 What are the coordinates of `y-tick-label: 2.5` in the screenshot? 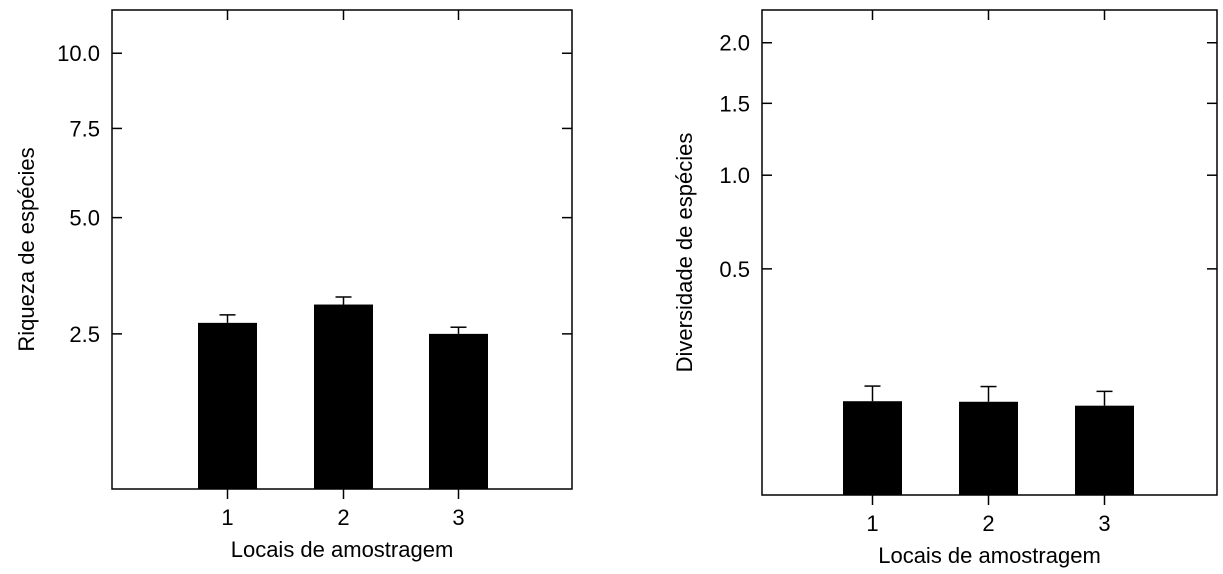 It's located at (84, 334).